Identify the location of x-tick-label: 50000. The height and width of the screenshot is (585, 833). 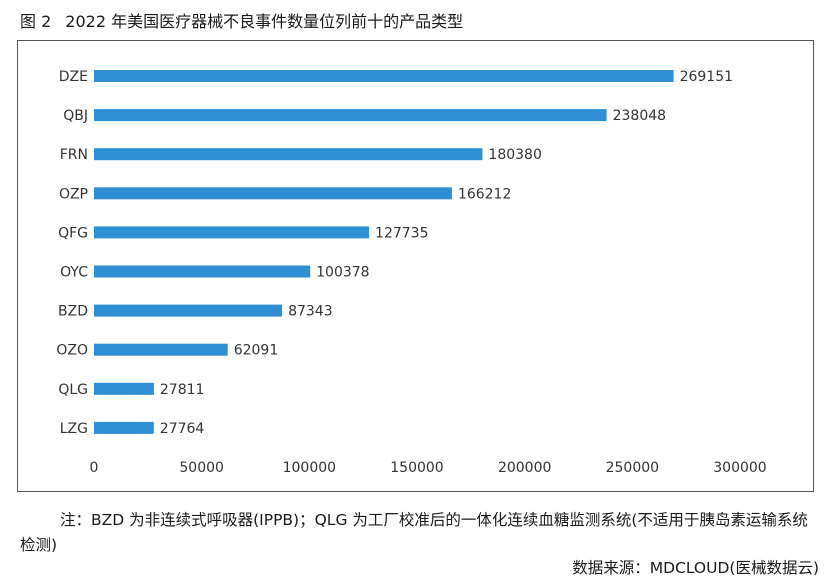
(201, 468).